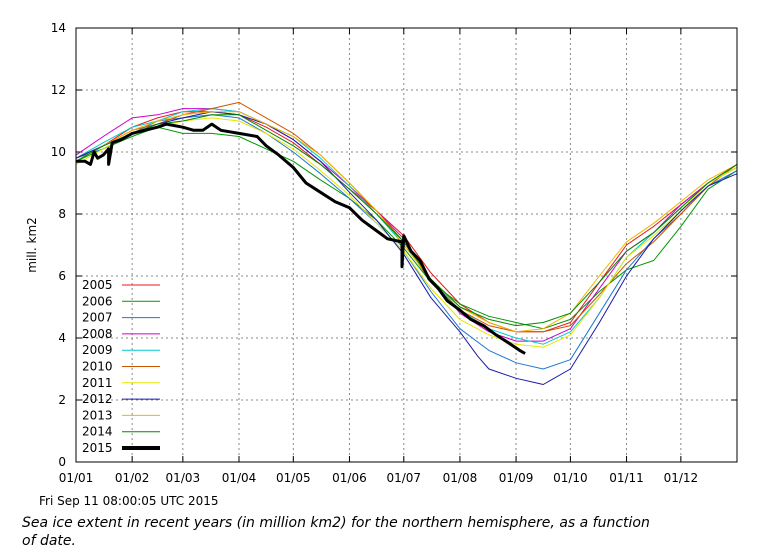  I want to click on x-tick-label: 01/09, so click(516, 478).